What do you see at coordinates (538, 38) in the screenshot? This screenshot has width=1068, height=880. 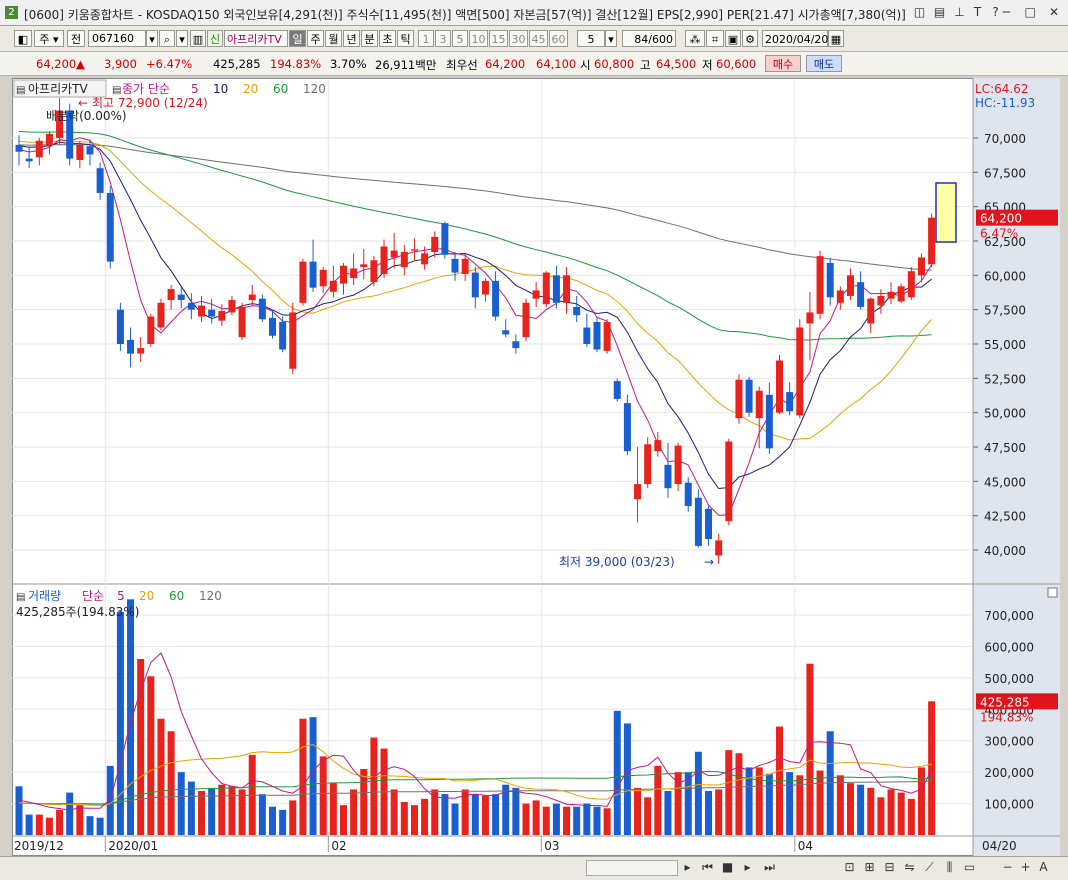 I see `minute-tab-45: 45` at bounding box center [538, 38].